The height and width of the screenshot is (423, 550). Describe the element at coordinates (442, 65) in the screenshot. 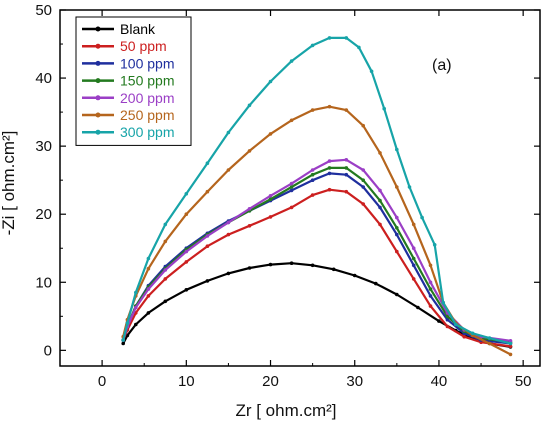

I see `panel-label: (a)` at that location.